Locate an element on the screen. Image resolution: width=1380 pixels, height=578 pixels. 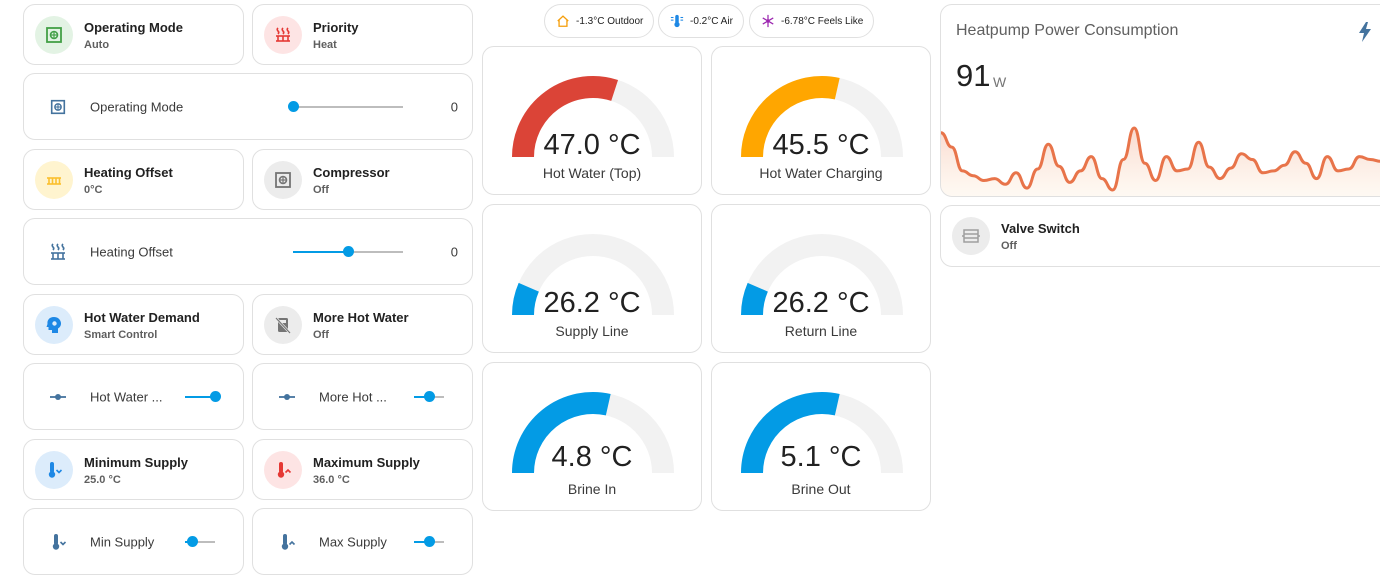
gauge-name: Return Line is located at coordinates (821, 331).